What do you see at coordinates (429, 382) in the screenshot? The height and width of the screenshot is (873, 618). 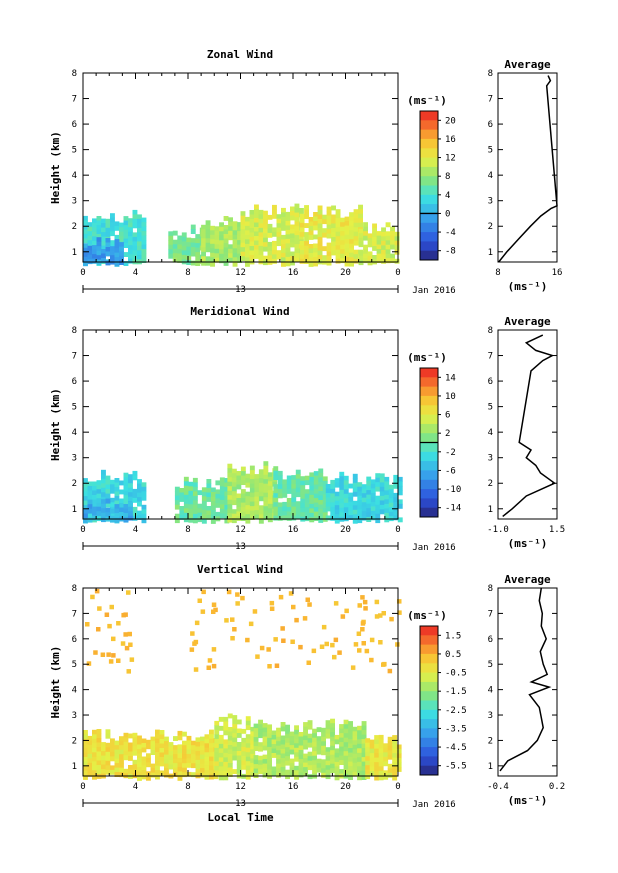 I see `colorbar-band` at bounding box center [429, 382].